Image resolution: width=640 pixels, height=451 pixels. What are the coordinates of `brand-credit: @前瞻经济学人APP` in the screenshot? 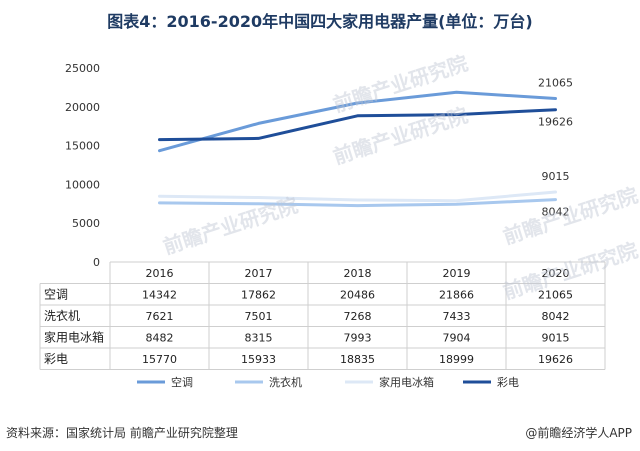 It's located at (578, 433).